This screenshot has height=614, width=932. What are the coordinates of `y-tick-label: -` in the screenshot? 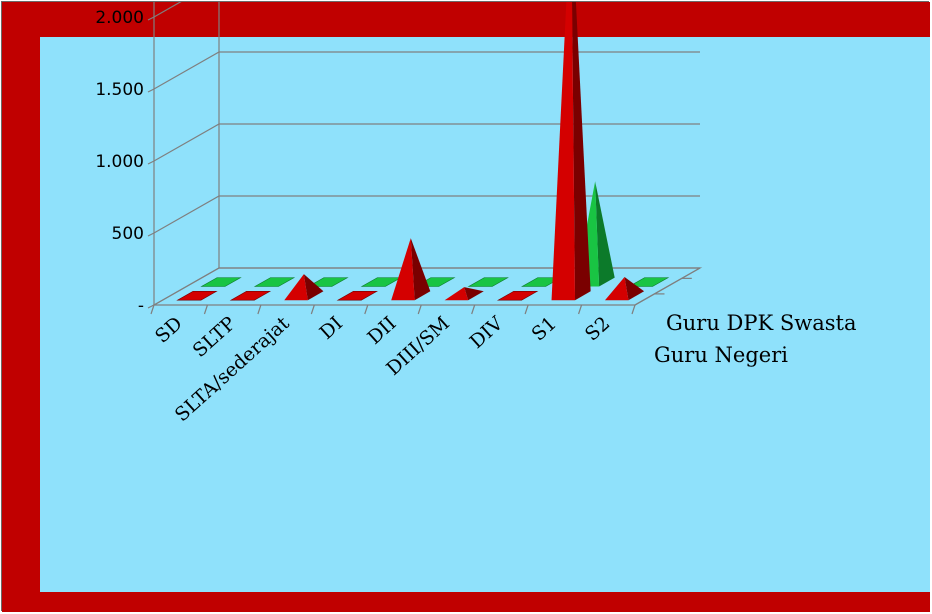 It's located at (141, 306).